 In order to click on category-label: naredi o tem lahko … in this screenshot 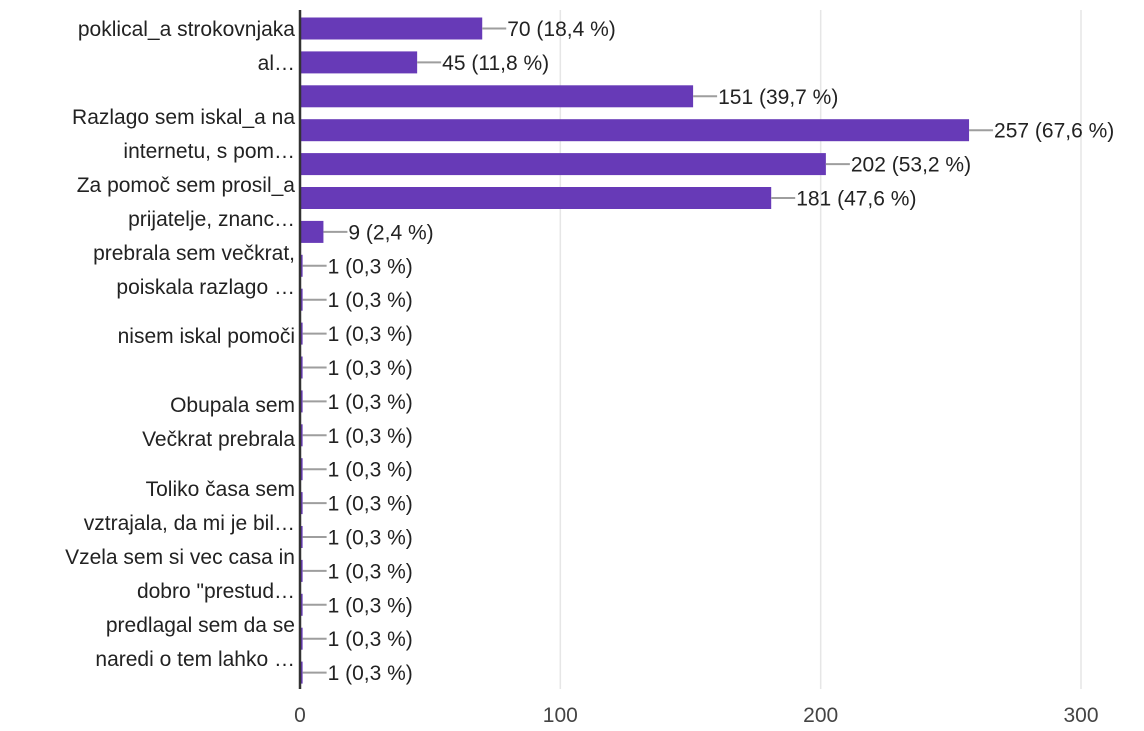, I will do `click(195, 659)`.